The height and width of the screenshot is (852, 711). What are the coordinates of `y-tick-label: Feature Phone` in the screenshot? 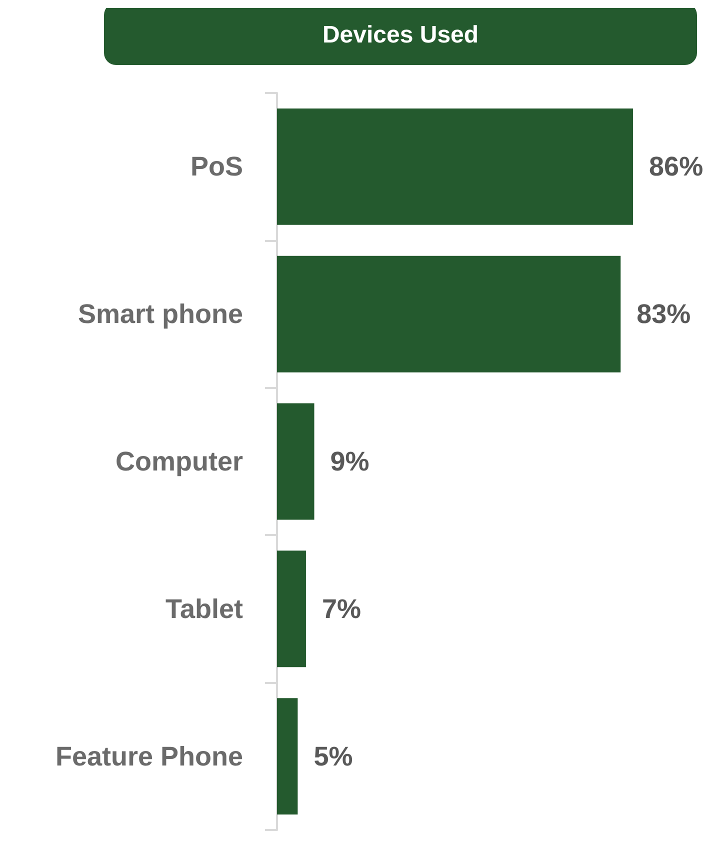 It's located at (149, 756).